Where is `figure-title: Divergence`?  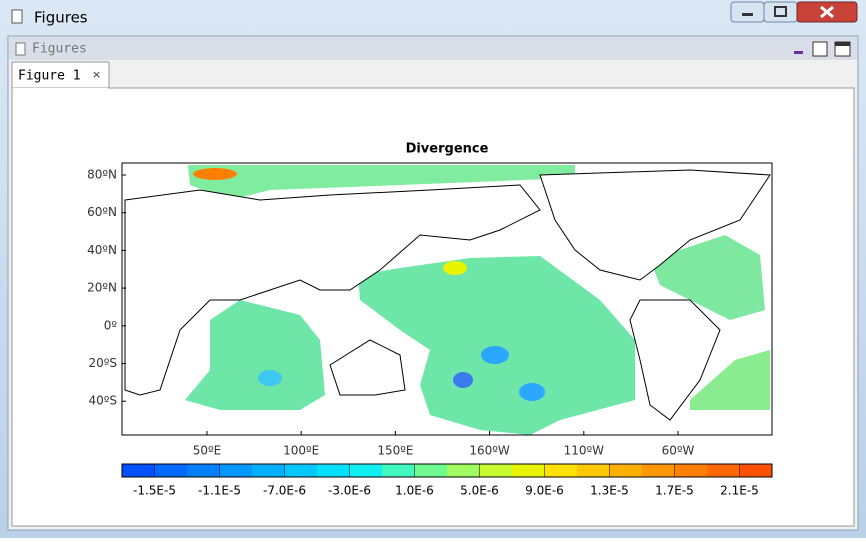 figure-title: Divergence is located at coordinates (447, 149).